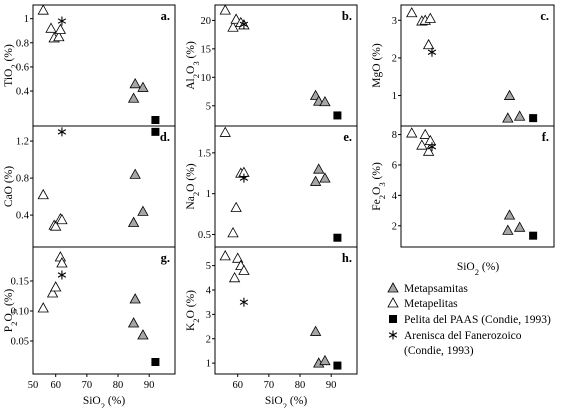 The width and height of the screenshot is (562, 408). Describe the element at coordinates (271, 65) in the screenshot. I see `panel-b: 5 10 15 20 Al2O3 (%) b.` at that location.